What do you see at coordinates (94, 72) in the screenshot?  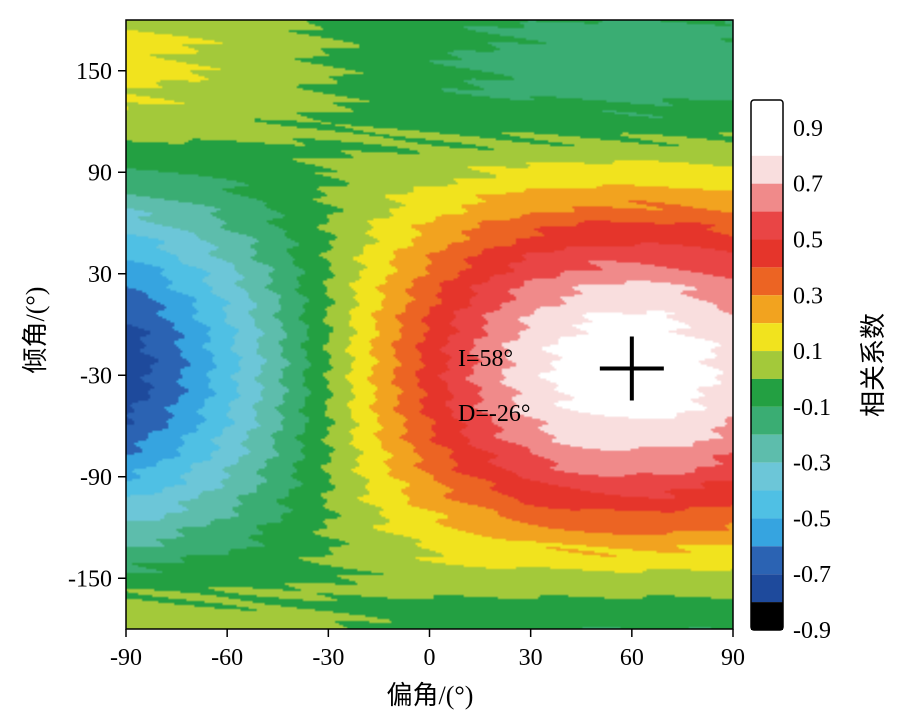 I see `y-tick-label: 150` at bounding box center [94, 72].